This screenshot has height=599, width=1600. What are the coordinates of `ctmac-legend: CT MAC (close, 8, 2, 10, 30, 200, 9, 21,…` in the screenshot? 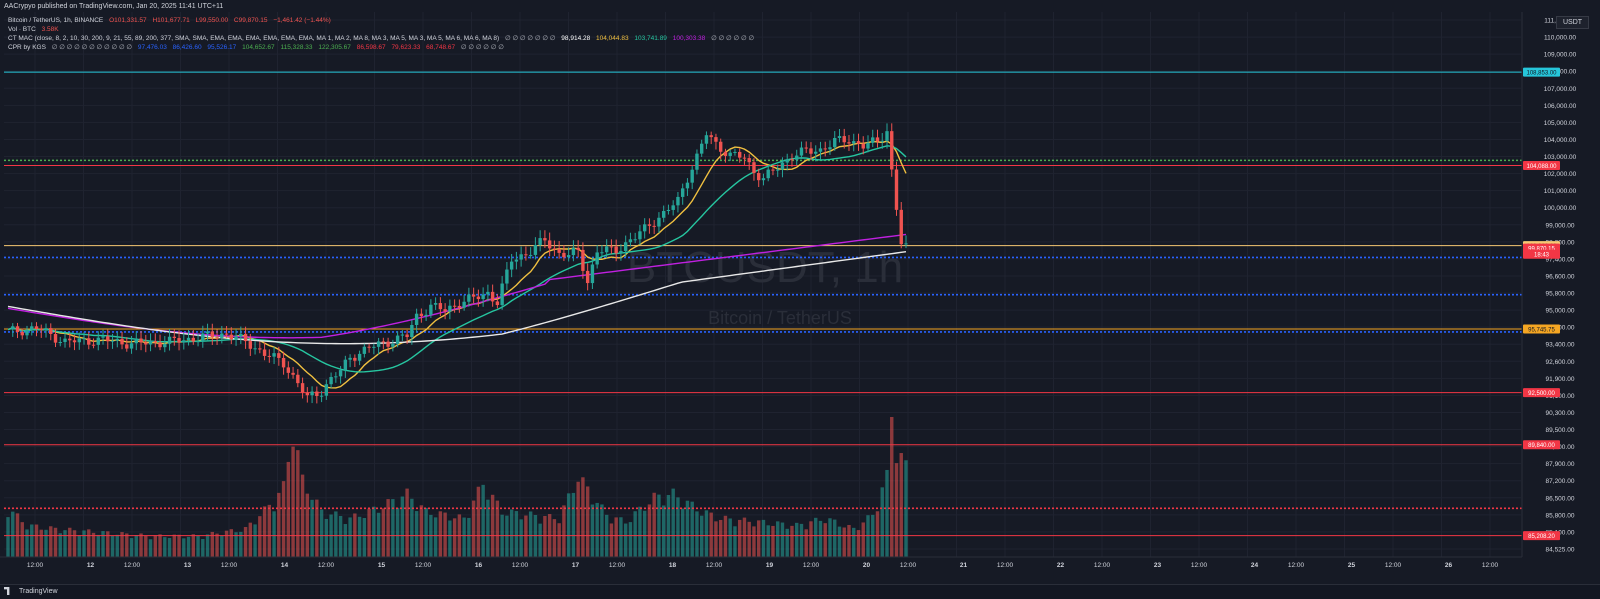 It's located at (383, 38).